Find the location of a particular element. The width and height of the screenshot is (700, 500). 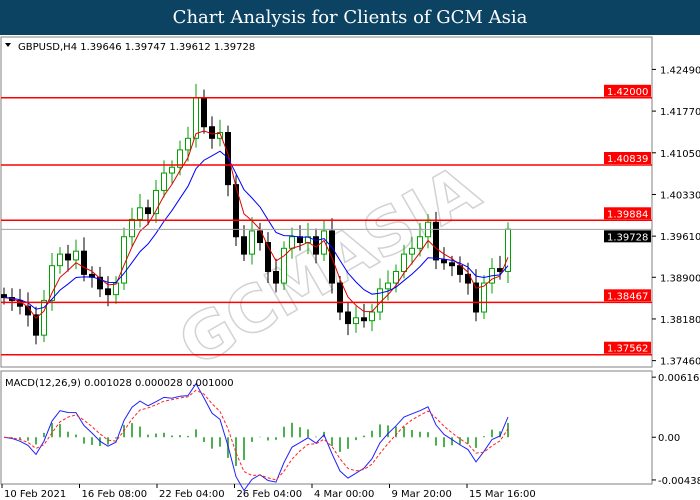

level-price-label: 1.40839 is located at coordinates (627, 159).